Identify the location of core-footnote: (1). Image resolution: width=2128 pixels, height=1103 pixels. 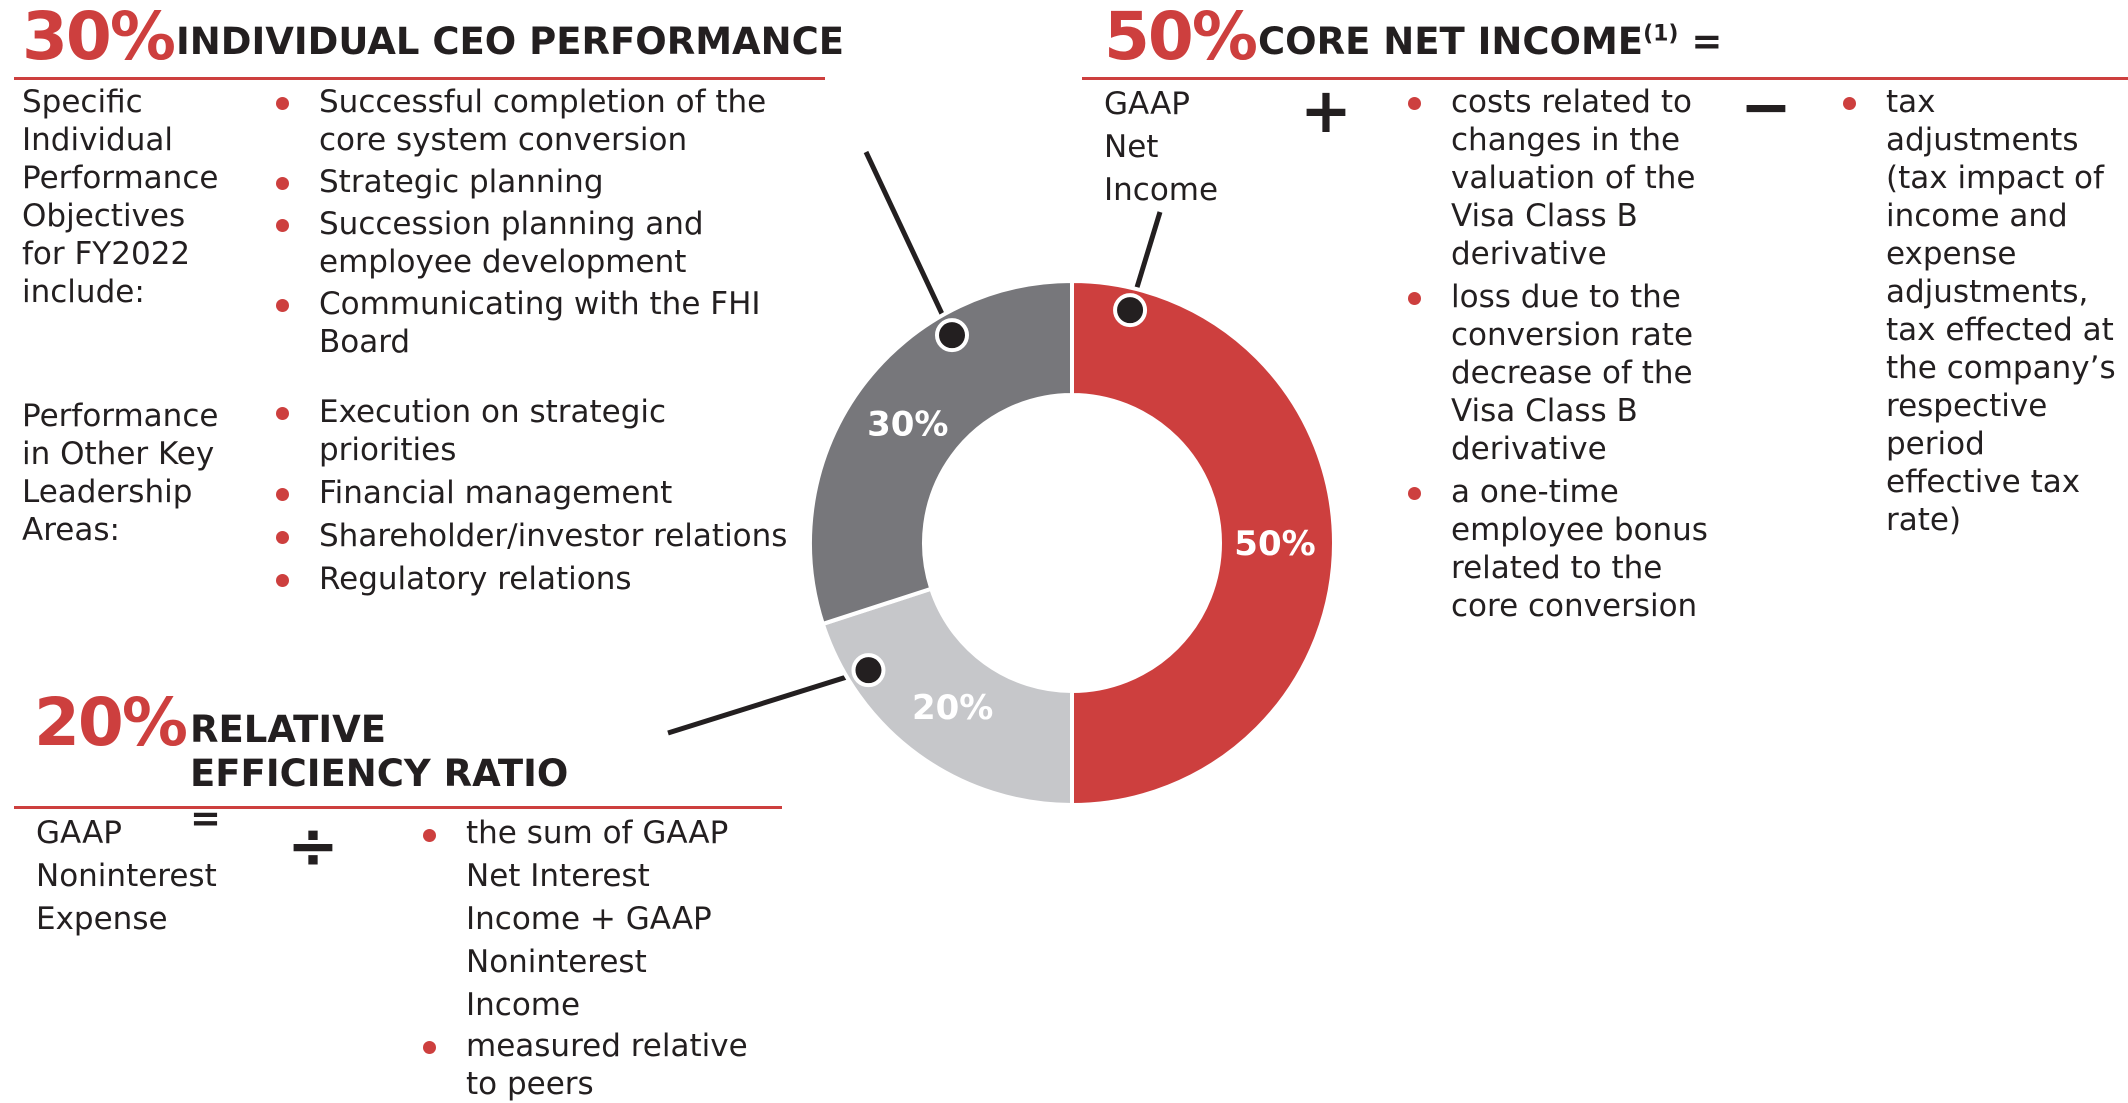
(1661, 34).